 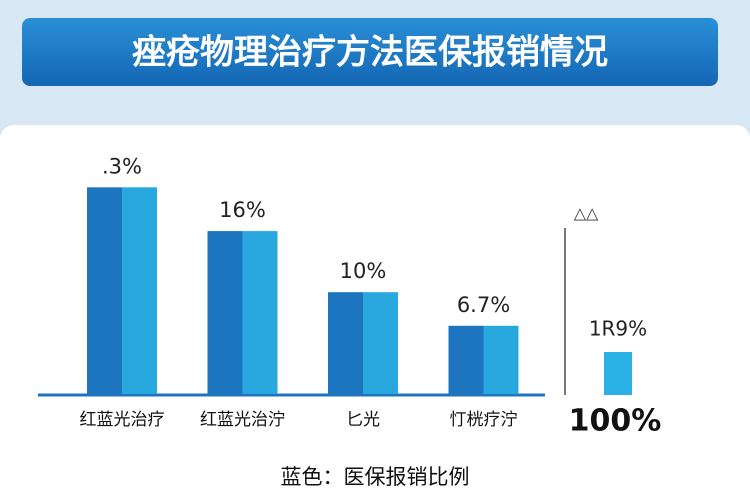 I want to click on x-tick-label: 红蓝光治泞, so click(x=242, y=420).